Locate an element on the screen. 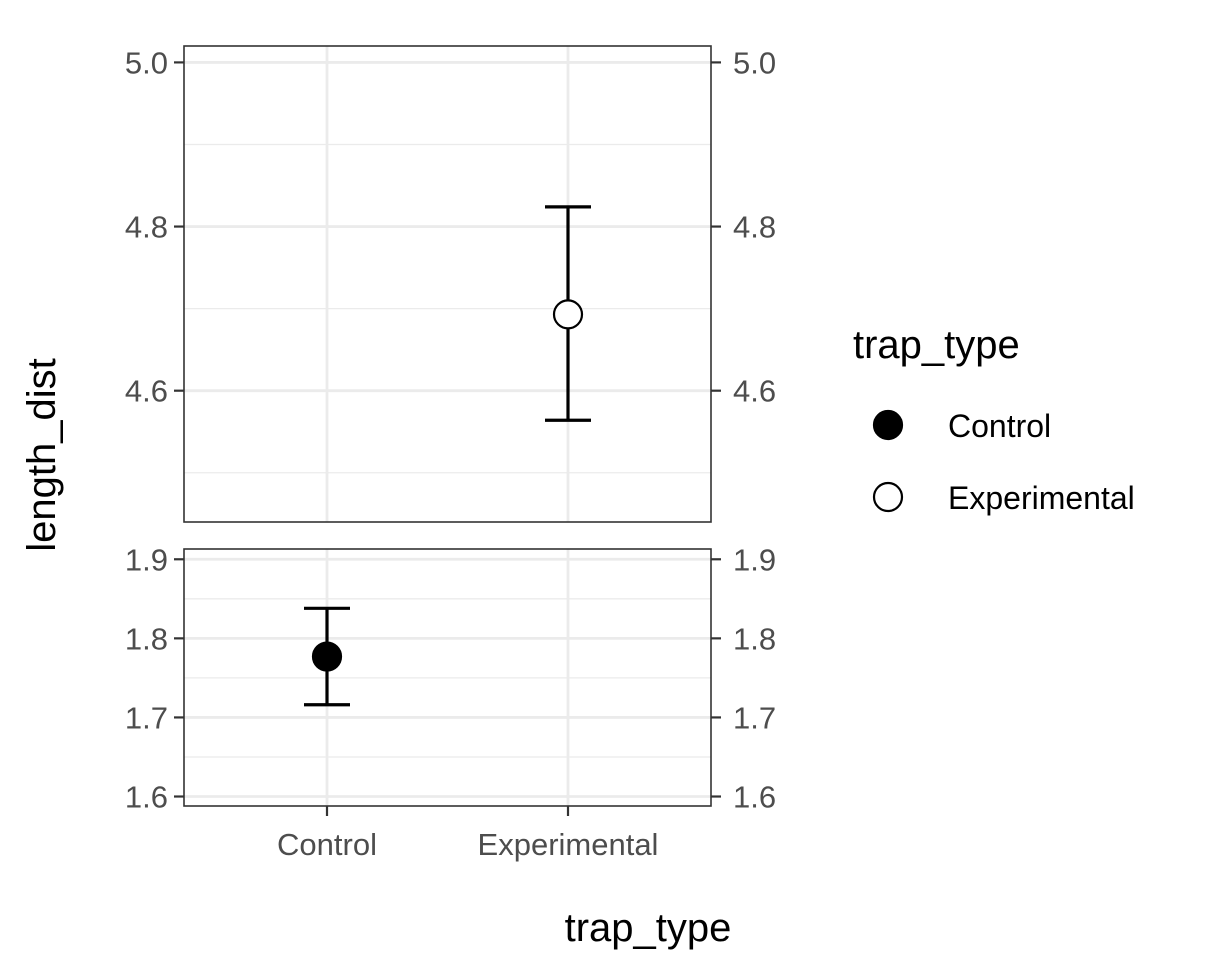  y-tick-label-left: 1.6 is located at coordinates (146, 797).